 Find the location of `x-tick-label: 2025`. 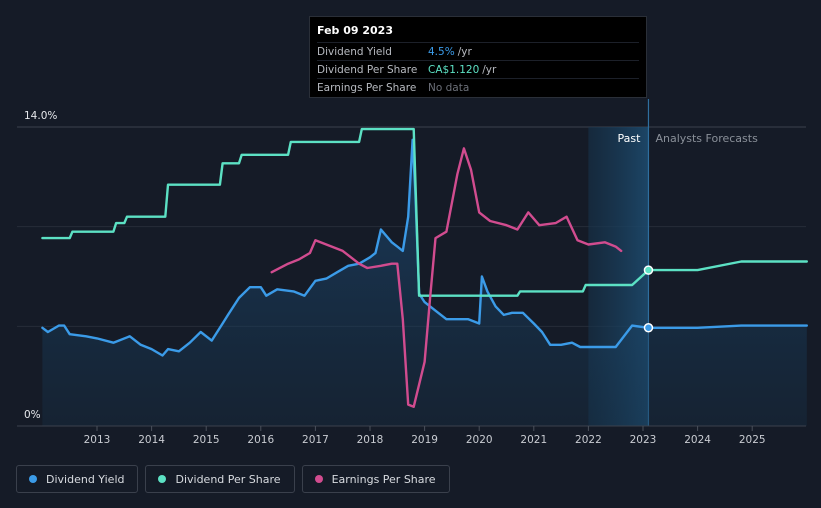

x-tick-label: 2025 is located at coordinates (752, 440).